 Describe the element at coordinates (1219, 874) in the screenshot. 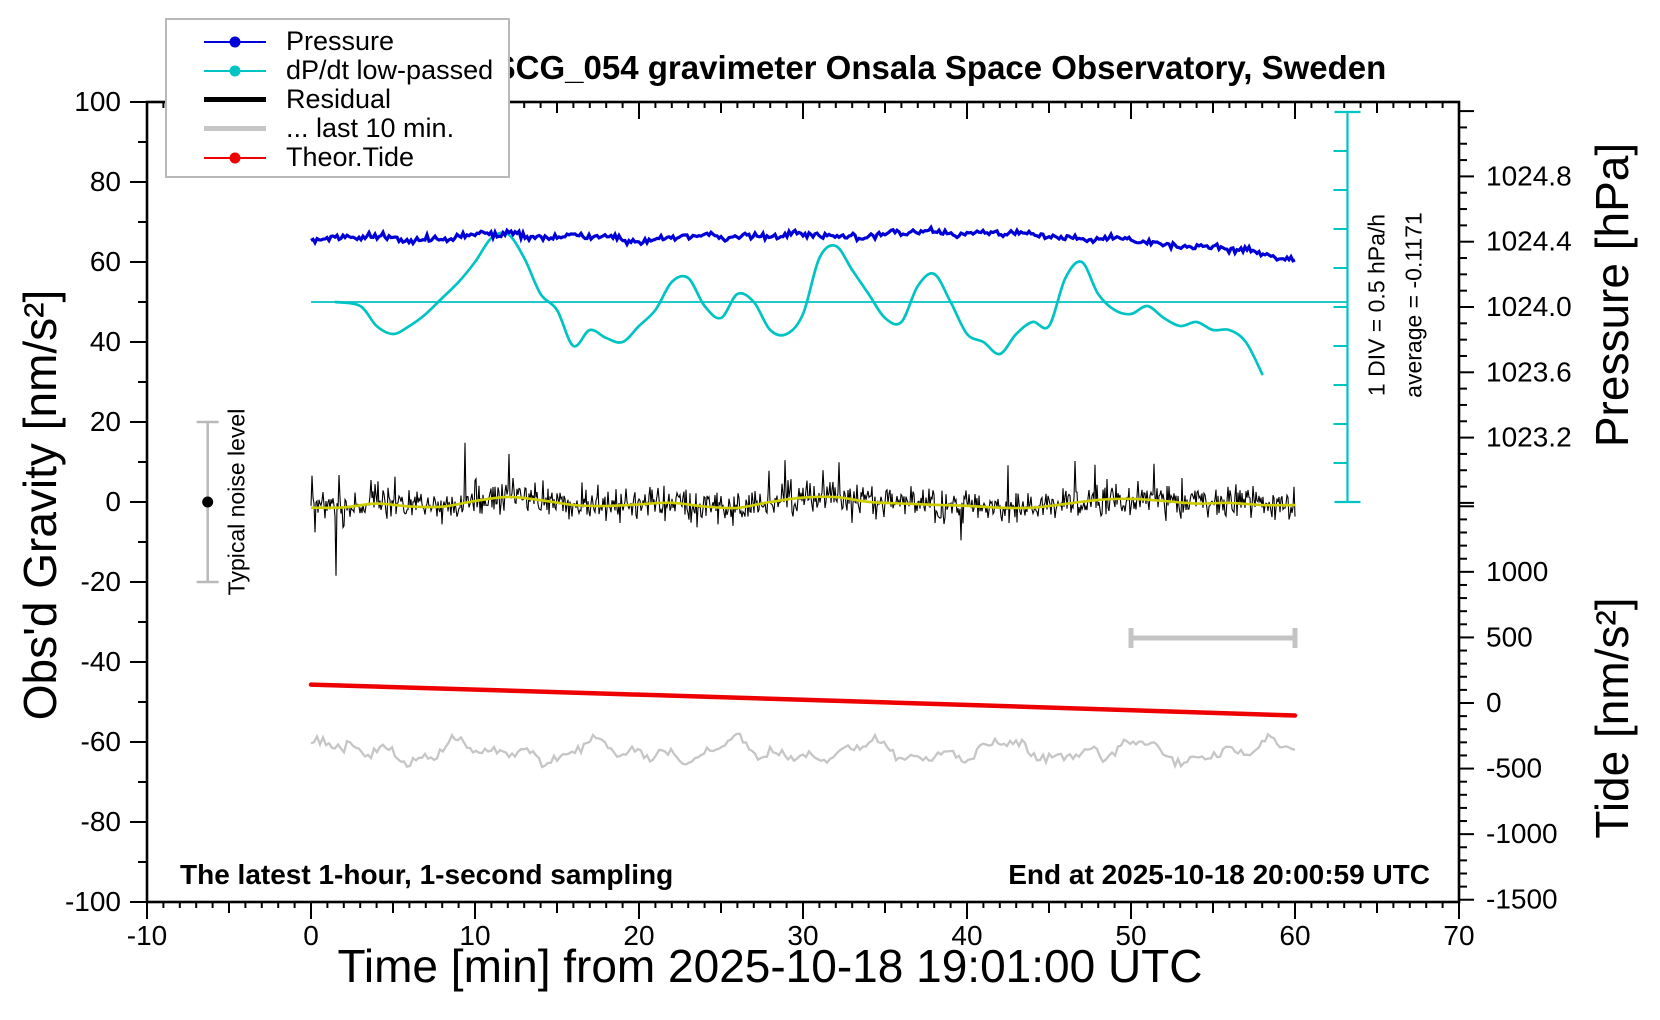

I see `end-time-note: End at 2025-10-18 20:00:59 UTC` at that location.